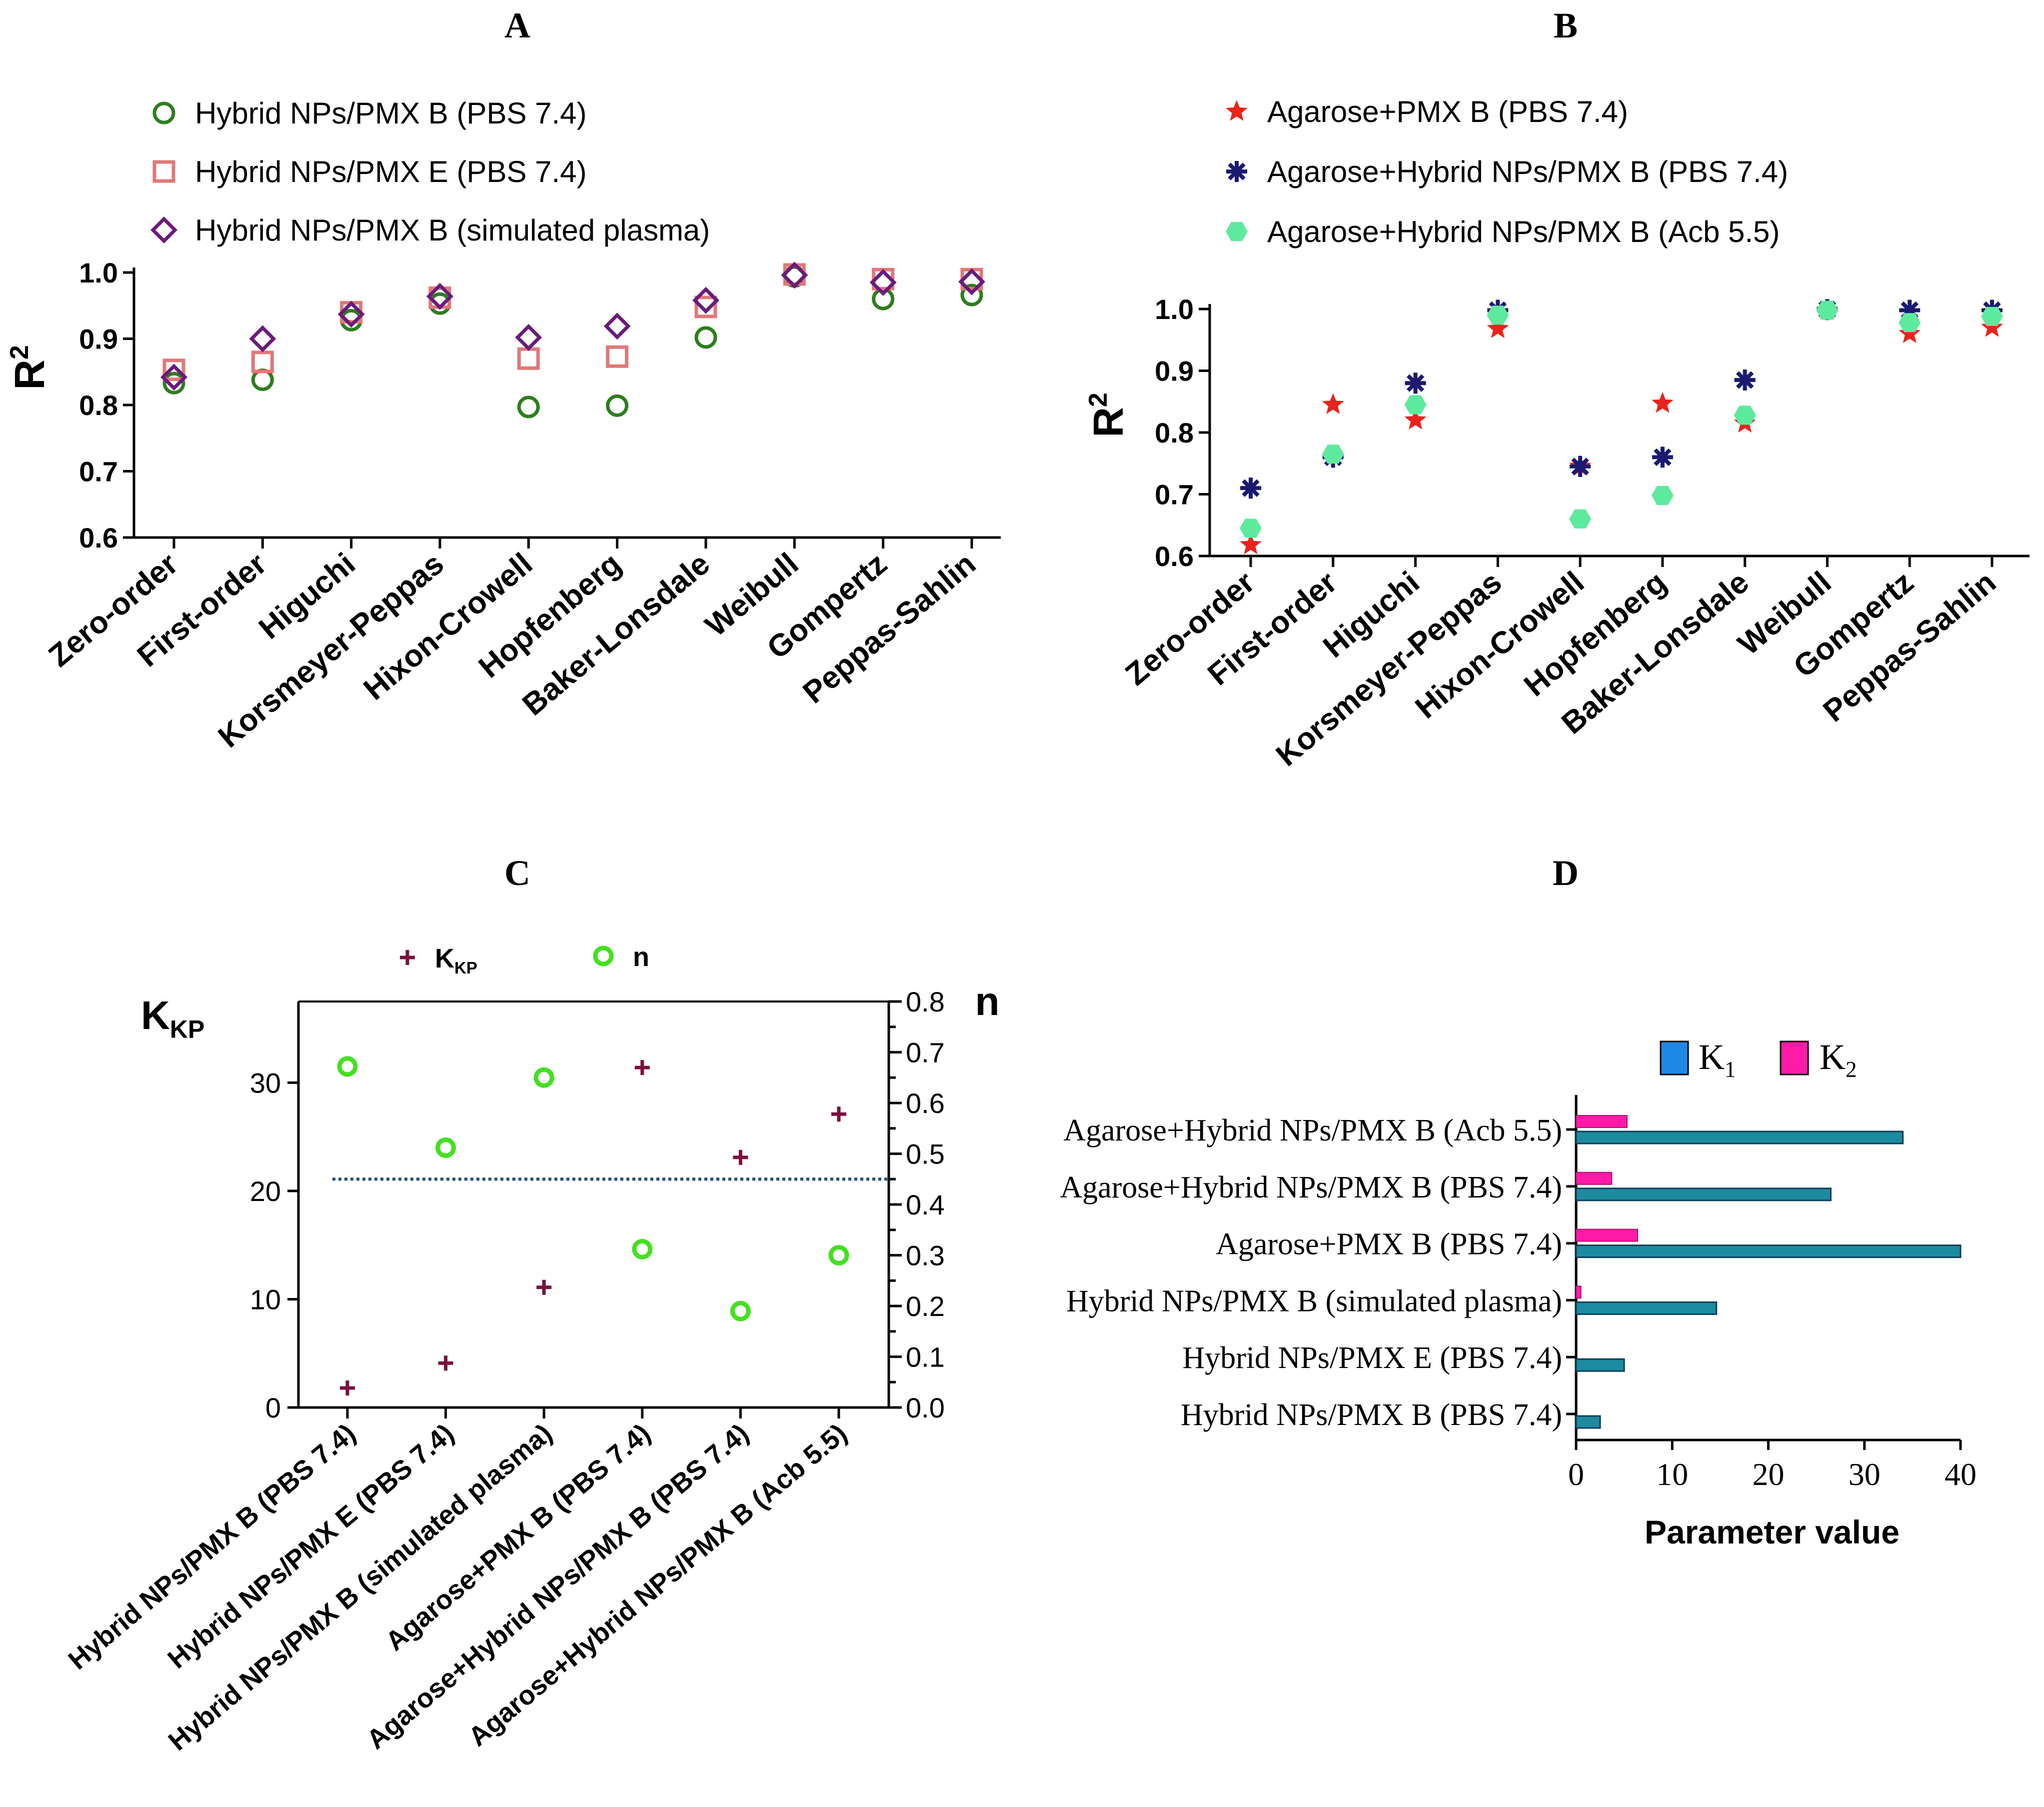 The width and height of the screenshot is (2044, 1807). Describe the element at coordinates (265, 1191) in the screenshot. I see `y-tick-label-left: 20` at that location.